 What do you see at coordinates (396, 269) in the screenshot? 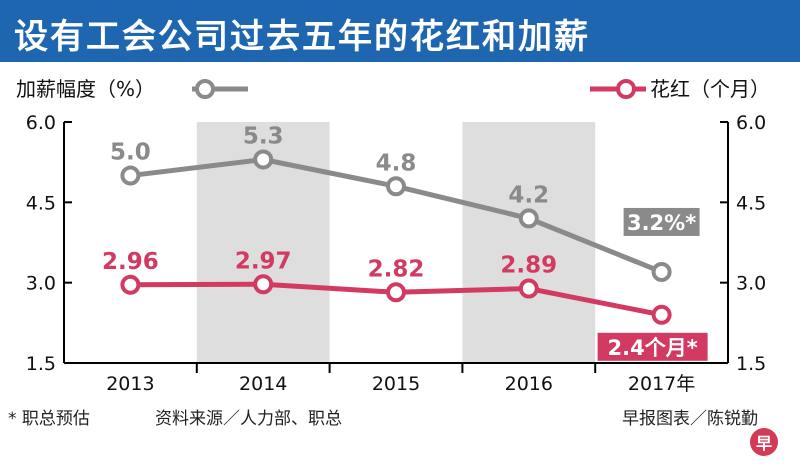
I see `data-label: 2.82` at bounding box center [396, 269].